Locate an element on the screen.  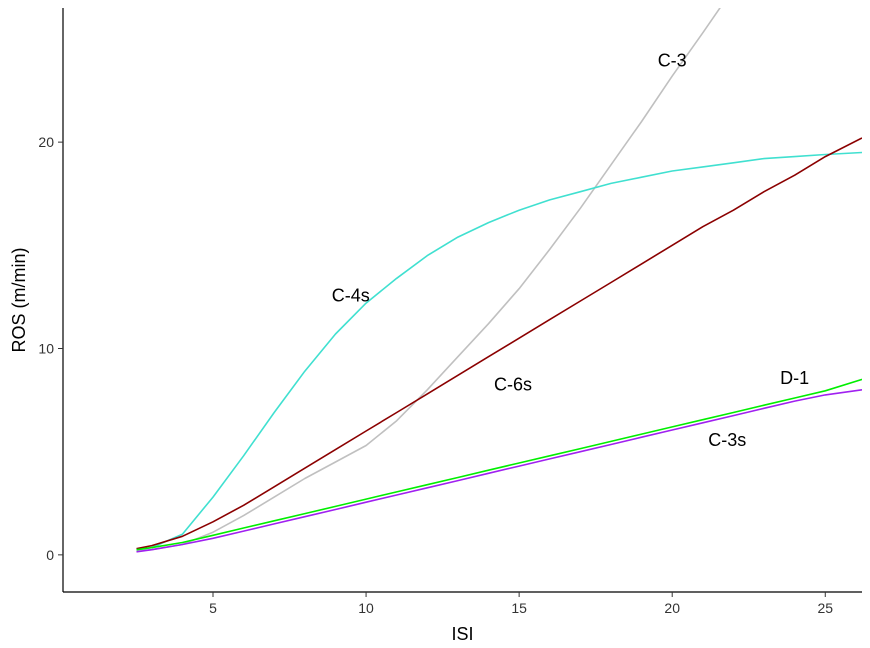
x-tick-label: 20 is located at coordinates (672, 608).